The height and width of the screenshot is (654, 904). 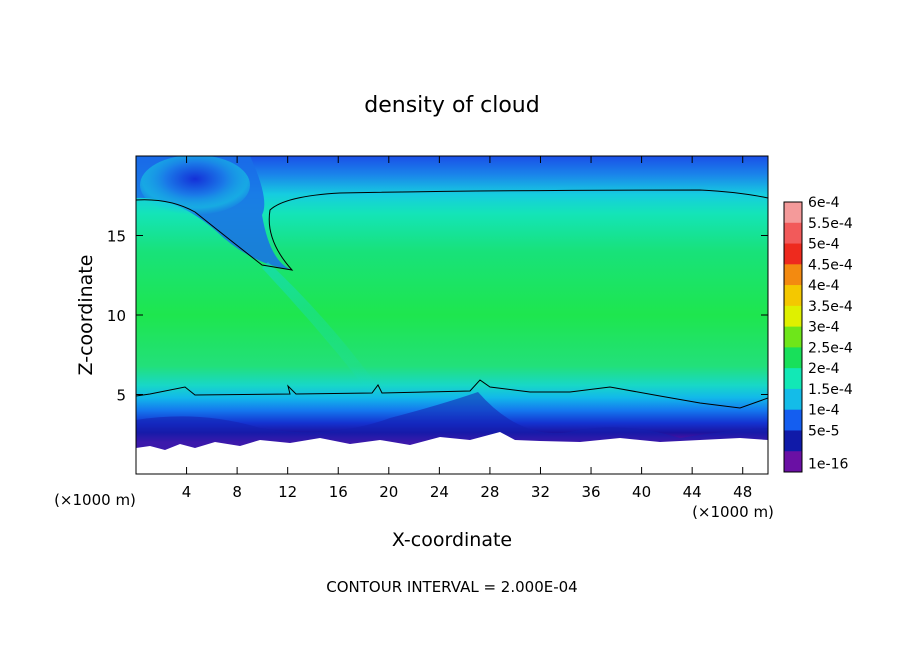 I want to click on colorbar-label: 3e-4, so click(x=824, y=328).